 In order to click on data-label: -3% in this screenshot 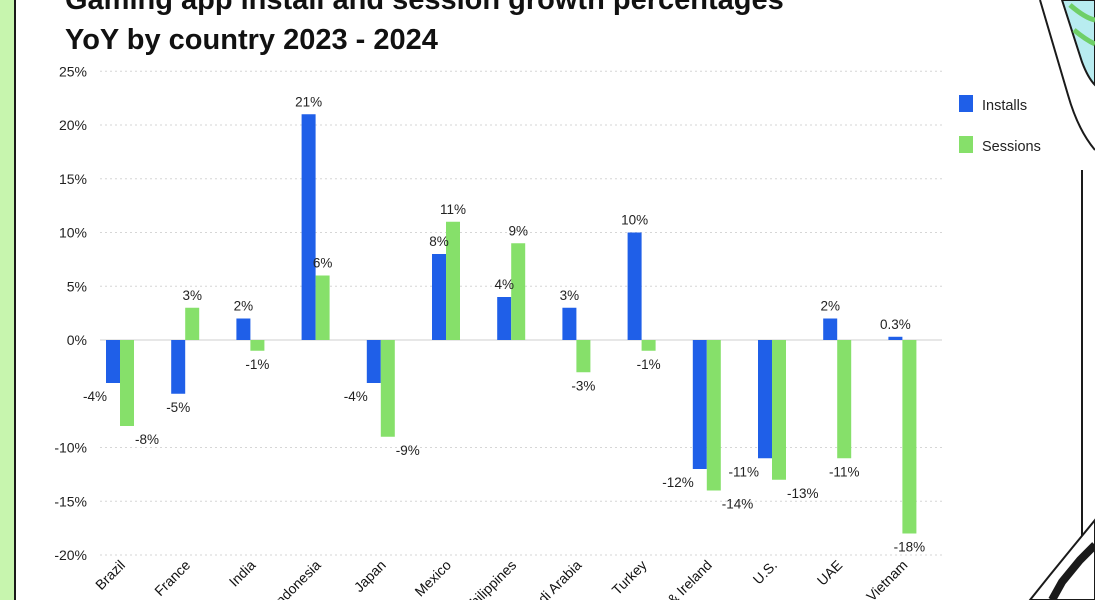, I will do `click(583, 385)`.